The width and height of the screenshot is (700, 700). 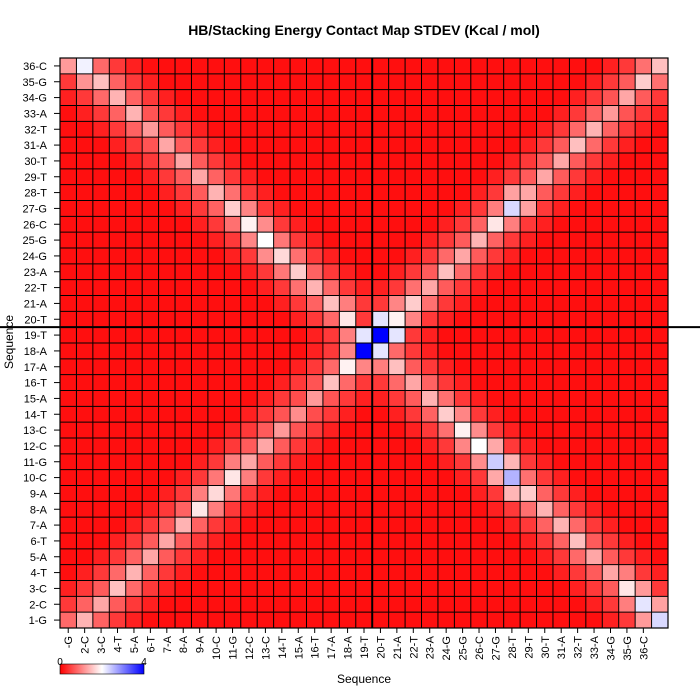 I want to click on x-tick-label: 13-C, so click(x=266, y=648).